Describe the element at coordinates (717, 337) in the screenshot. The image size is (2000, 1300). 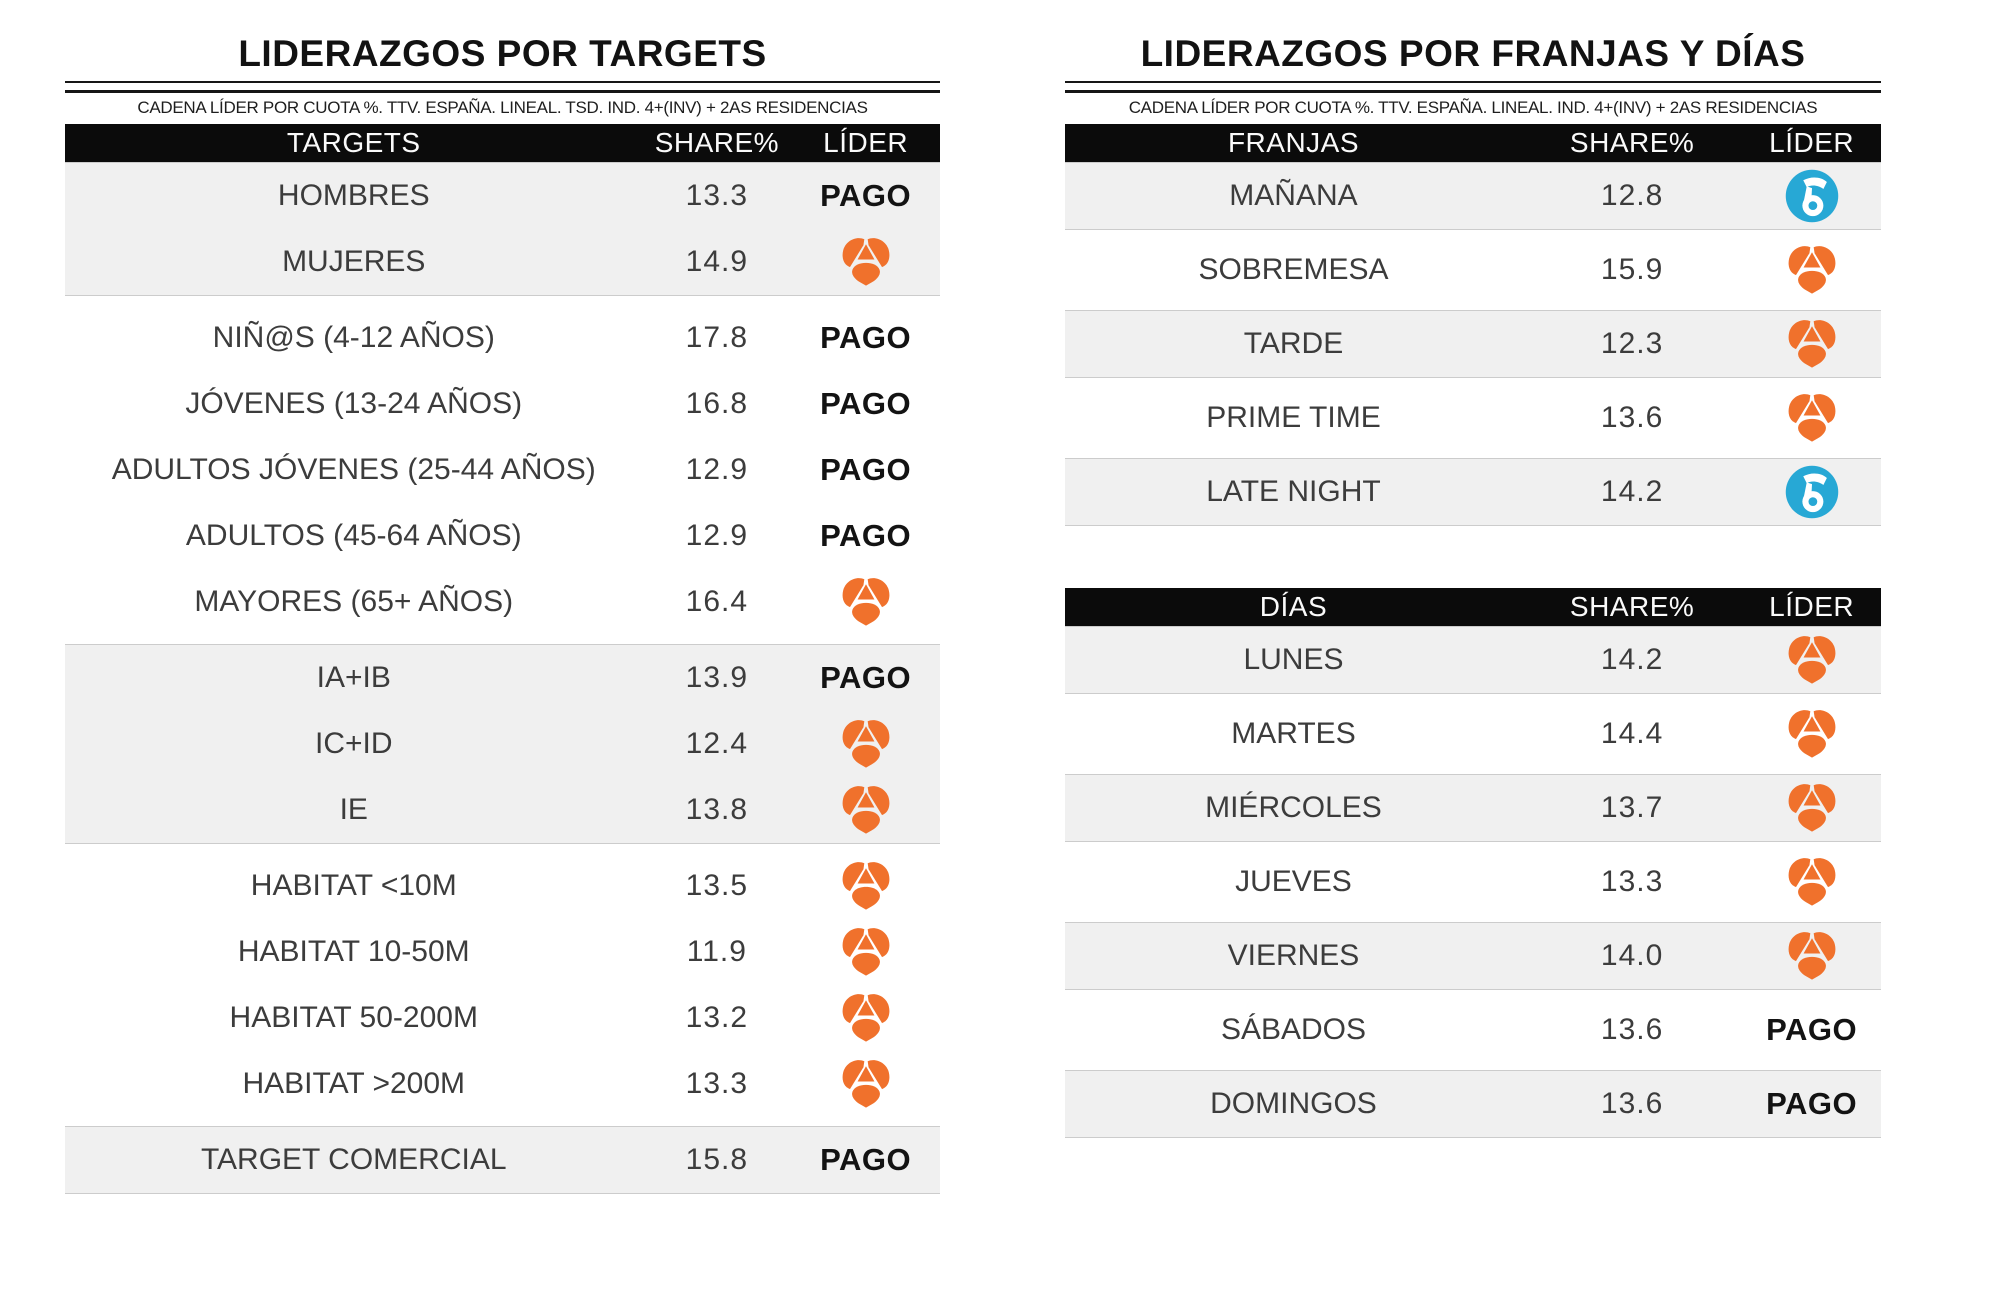
I see `share-value: 17.8` at that location.